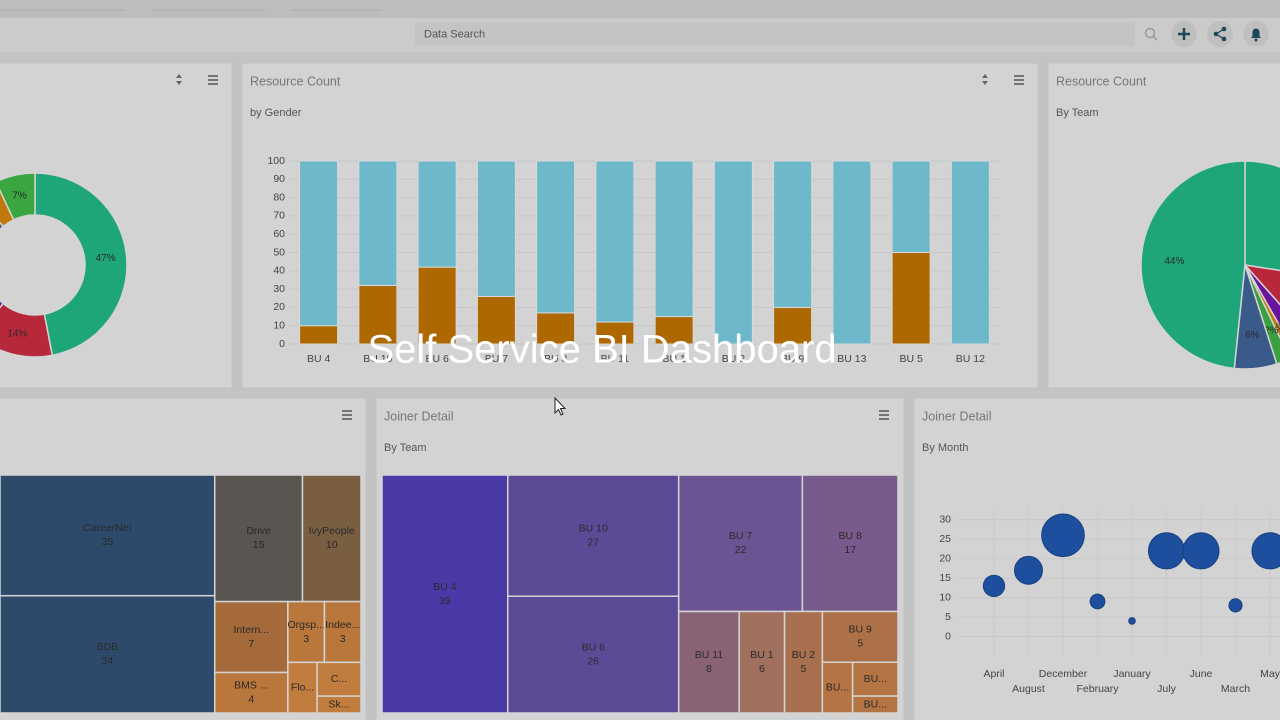 This screenshot has width=1280, height=720. What do you see at coordinates (709, 669) in the screenshot?
I see `cell-value: 8` at bounding box center [709, 669].